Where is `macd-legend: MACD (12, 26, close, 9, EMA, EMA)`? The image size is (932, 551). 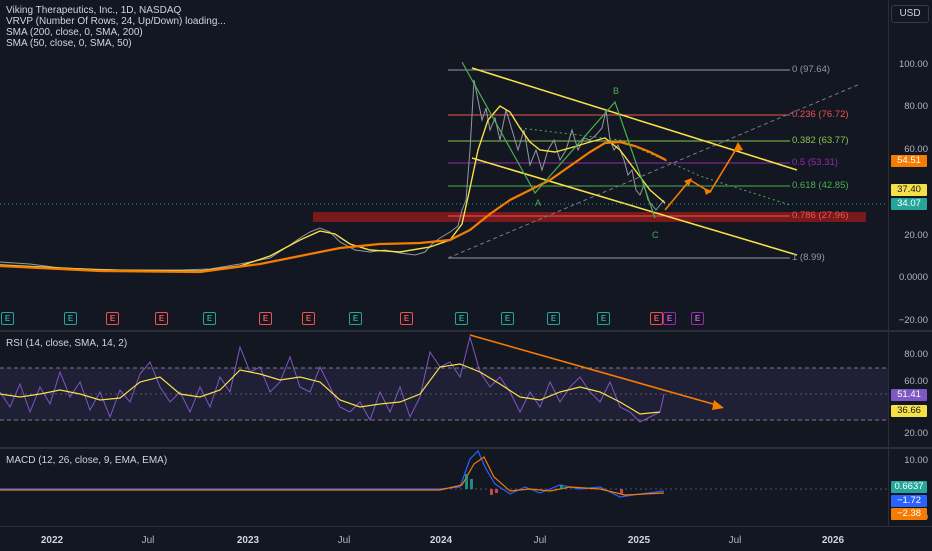 macd-legend: MACD (12, 26, close, 9, EMA, EMA) is located at coordinates (87, 460).